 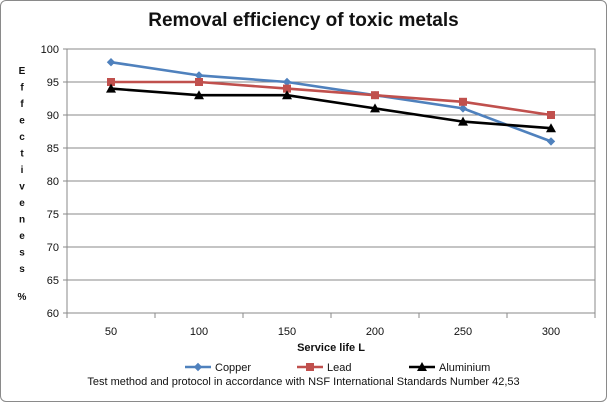 I want to click on y-axis-label-letter: c, so click(x=22, y=137).